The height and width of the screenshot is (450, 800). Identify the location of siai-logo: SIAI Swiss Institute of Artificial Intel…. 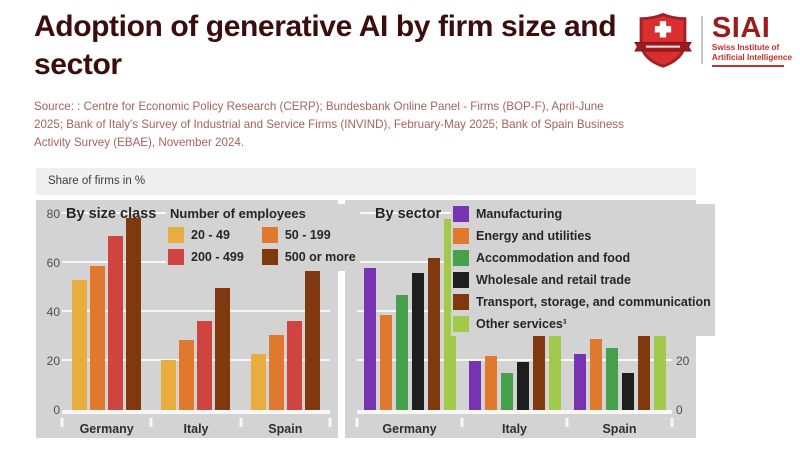
(713, 40).